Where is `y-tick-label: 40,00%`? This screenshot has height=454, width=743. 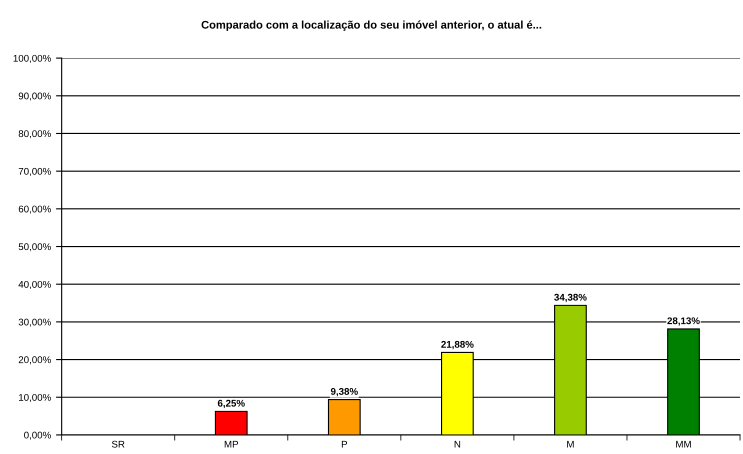
y-tick-label: 40,00% is located at coordinates (34, 284).